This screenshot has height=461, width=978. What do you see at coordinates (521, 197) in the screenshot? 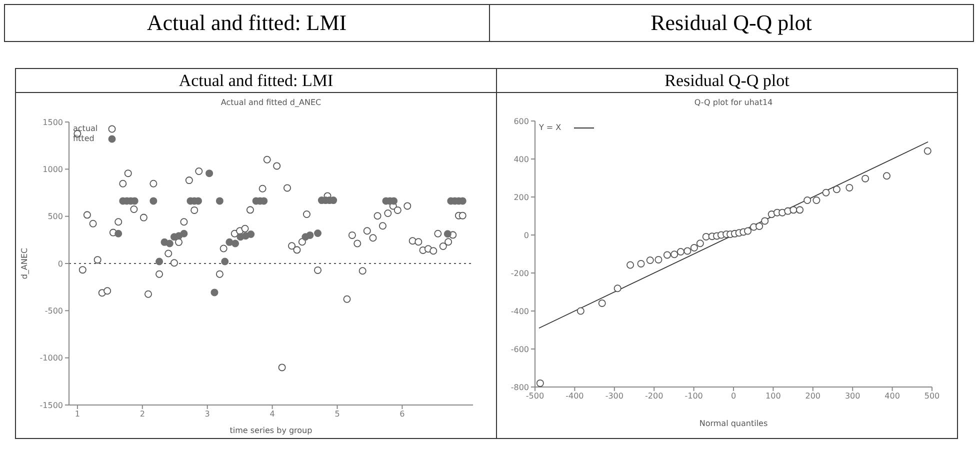
I see `y-tick-label: 200` at bounding box center [521, 197].